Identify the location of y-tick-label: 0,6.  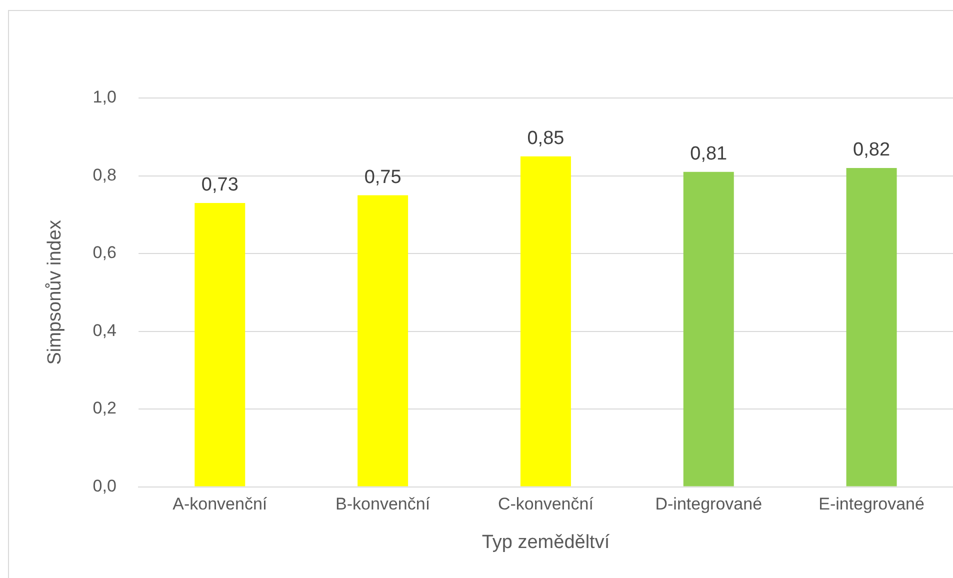
(104, 252).